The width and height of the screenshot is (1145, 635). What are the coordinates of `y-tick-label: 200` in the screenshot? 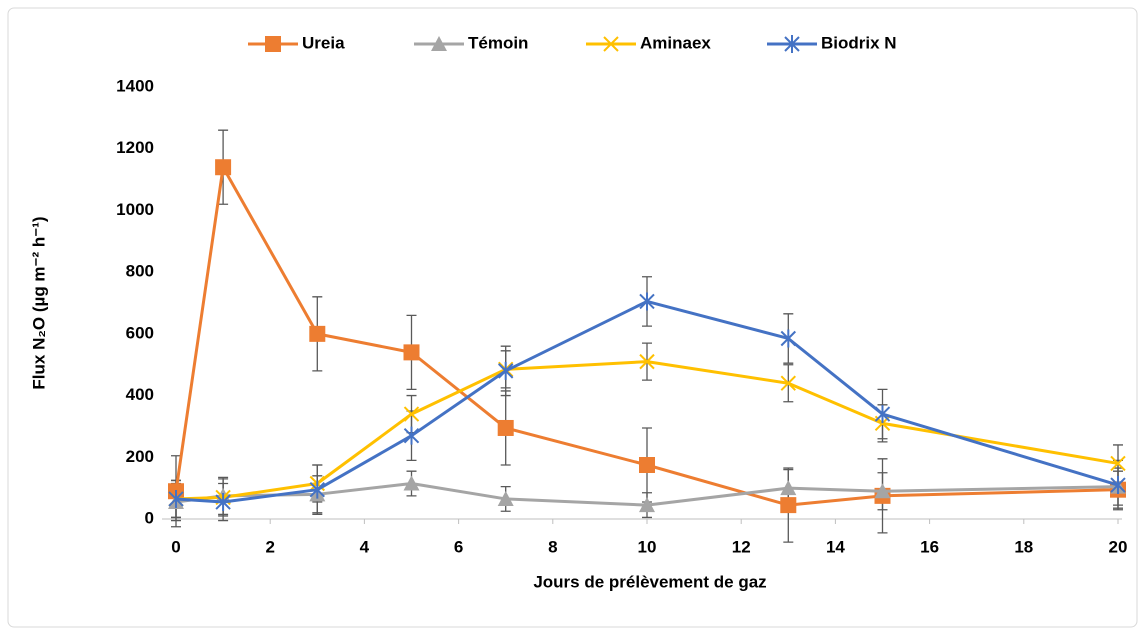 It's located at (140, 456).